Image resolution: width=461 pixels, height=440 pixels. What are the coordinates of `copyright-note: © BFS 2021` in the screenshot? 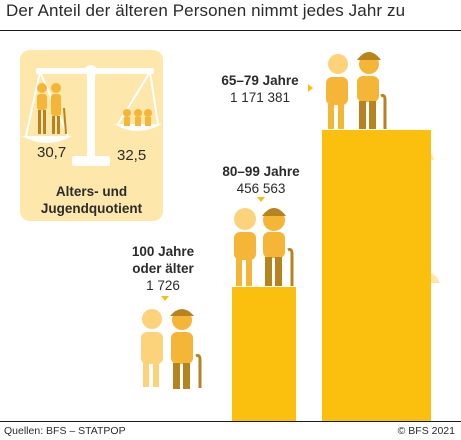 It's located at (426, 431).